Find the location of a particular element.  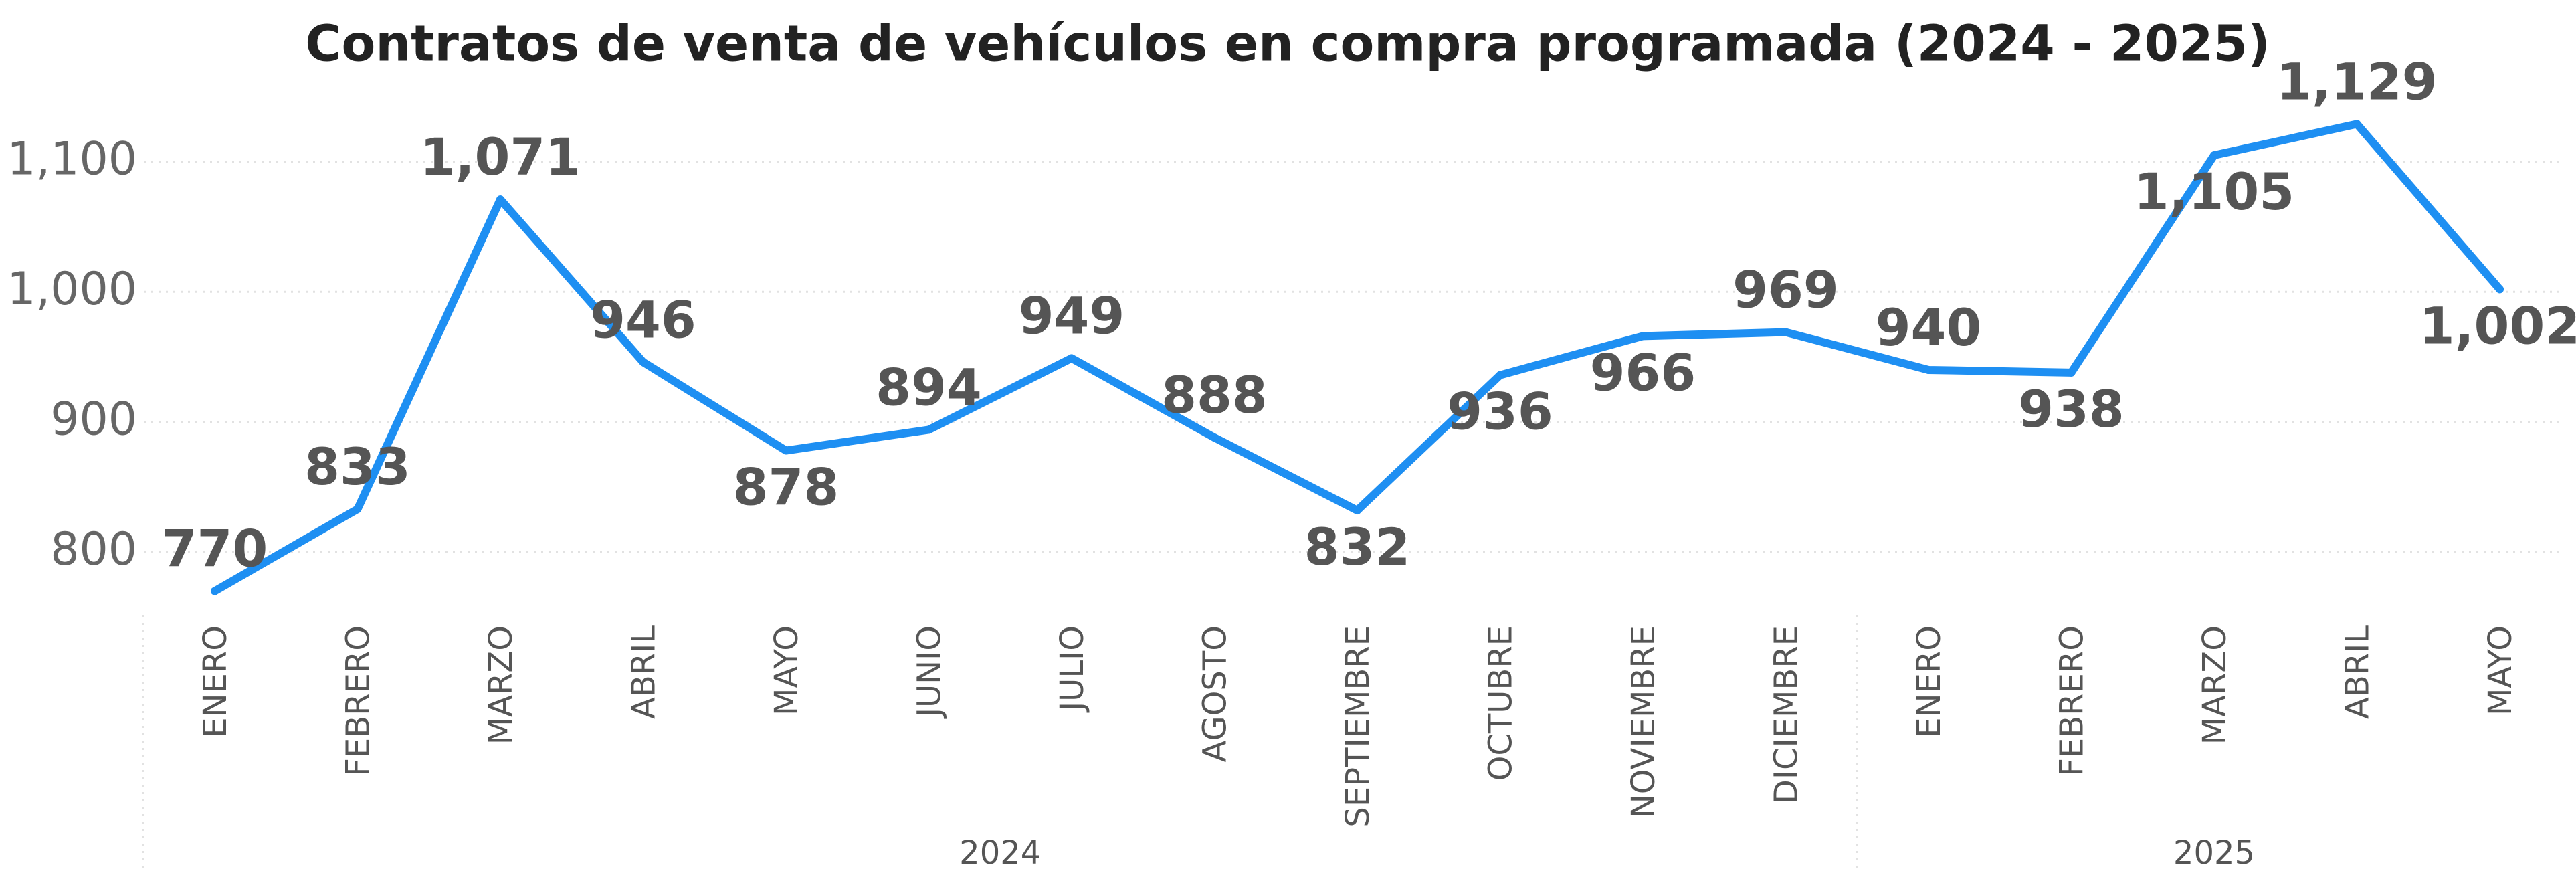

data-label: 894 is located at coordinates (929, 387).